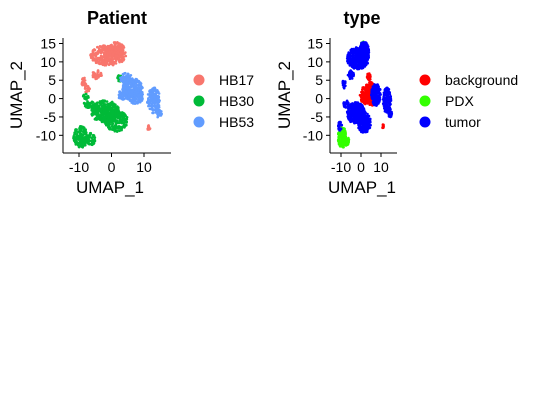  What do you see at coordinates (319, 99) in the screenshot?
I see `y-tick-label: 0` at bounding box center [319, 99].